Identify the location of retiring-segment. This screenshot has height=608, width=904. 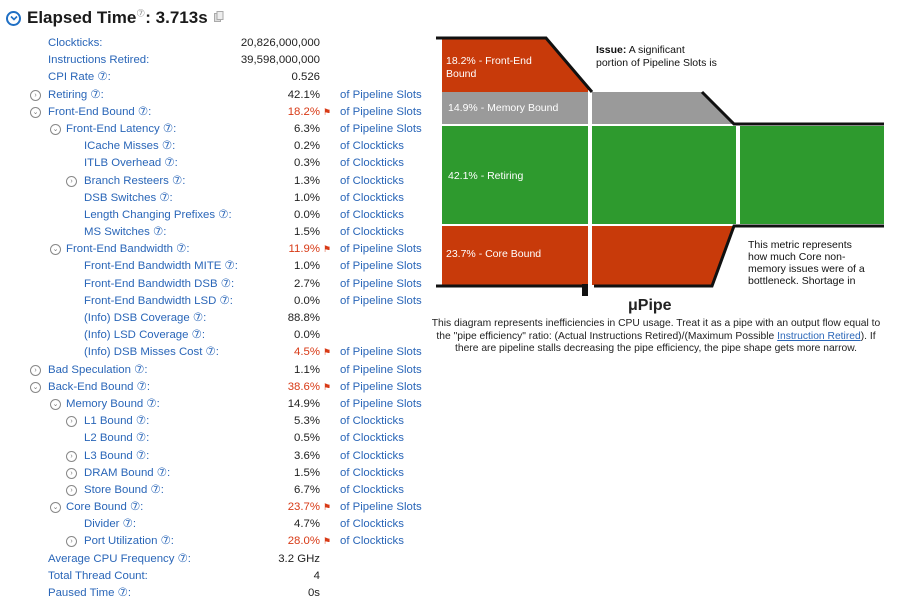
(663, 175).